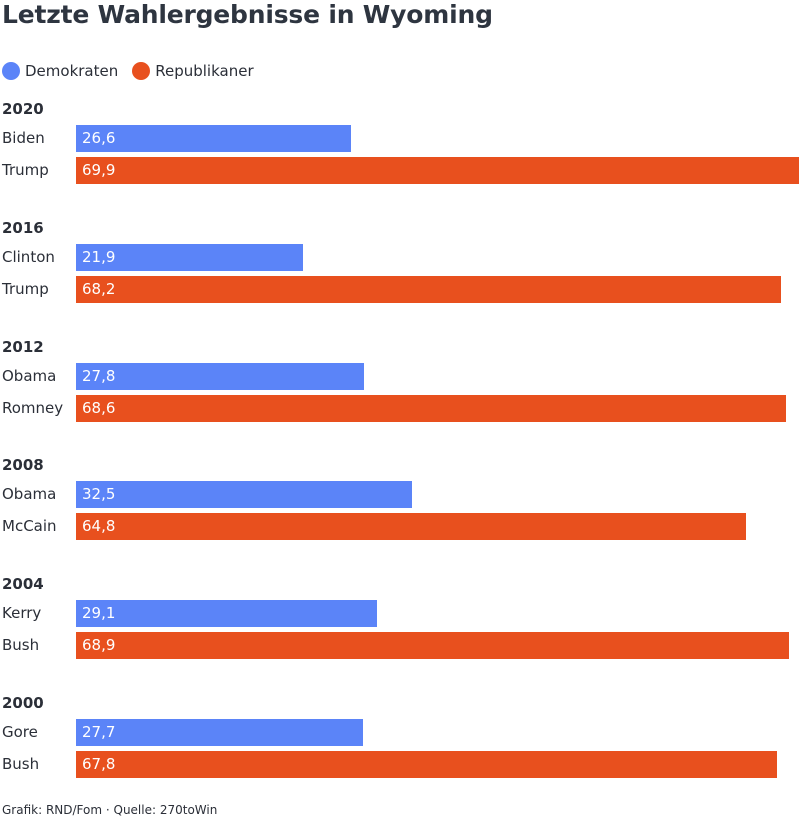 Image resolution: width=800 pixels, height=817 pixels. What do you see at coordinates (99, 526) in the screenshot?
I see `bar-value-label-2008-mccain: 64,8` at bounding box center [99, 526].